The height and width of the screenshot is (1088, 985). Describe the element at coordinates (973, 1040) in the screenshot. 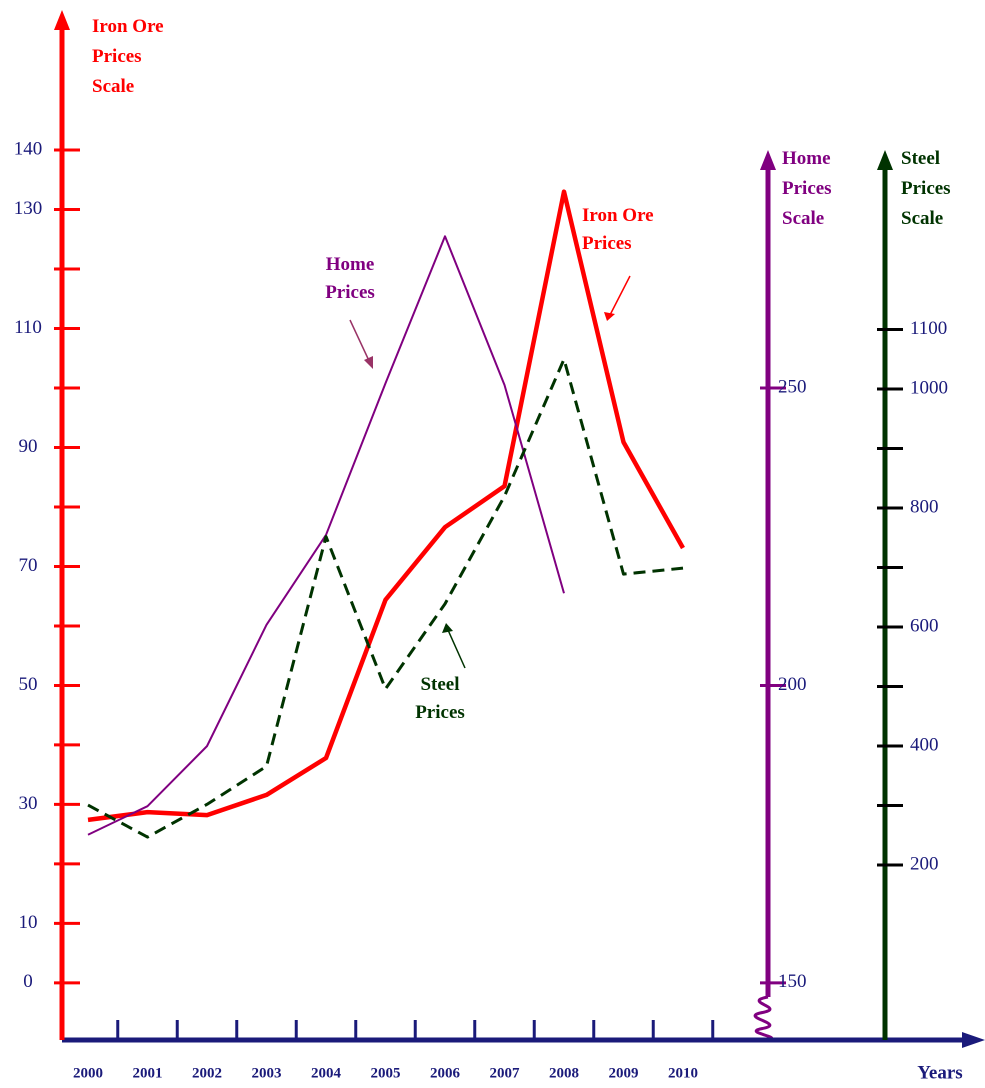

I see `x-axis-arrow` at that location.